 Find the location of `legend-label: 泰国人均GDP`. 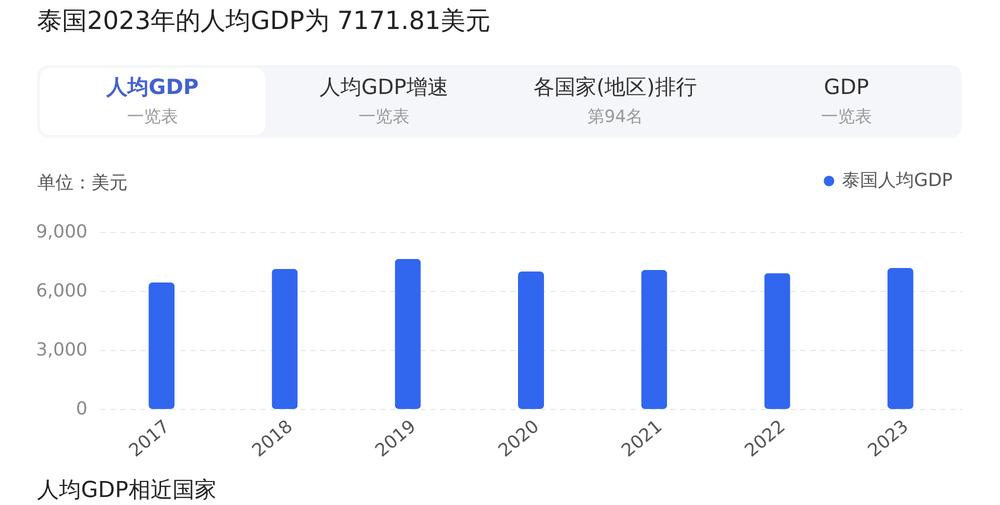

legend-label: 泰国人均GDP is located at coordinates (897, 180).